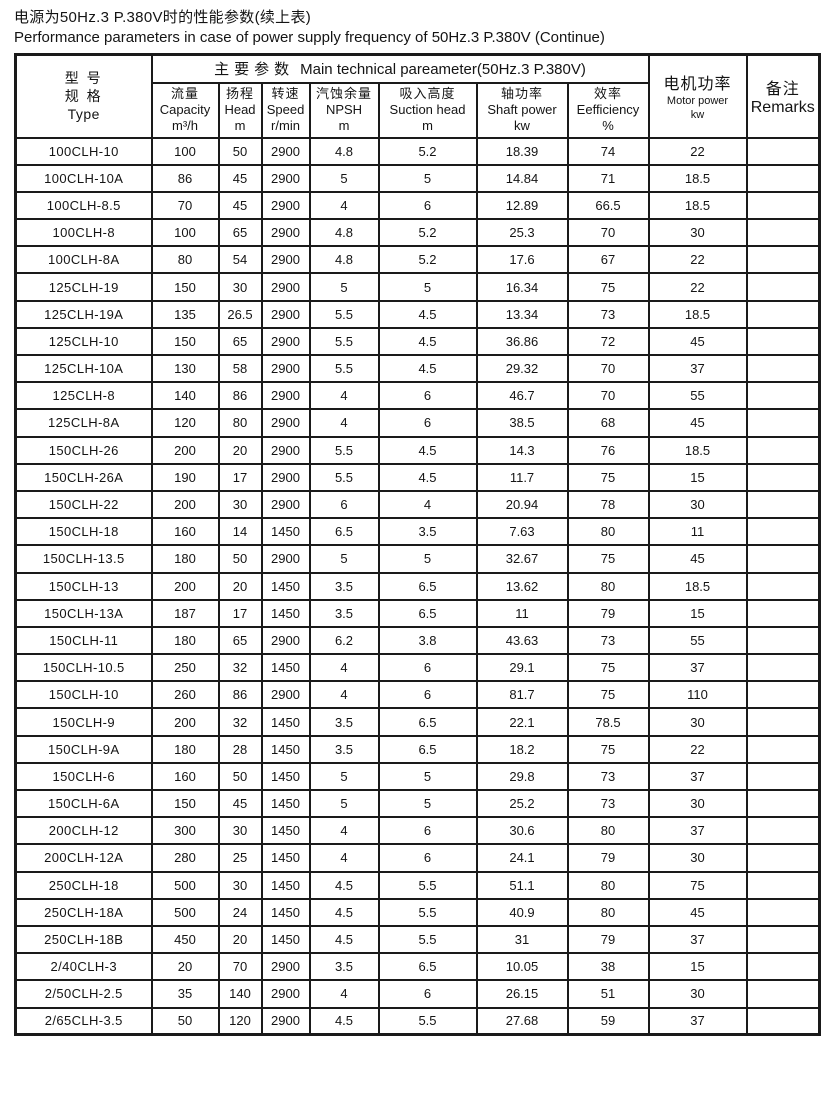 This screenshot has width=830, height=1100. What do you see at coordinates (83, 504) in the screenshot?
I see `pump-type-cell: 150CLH-22` at bounding box center [83, 504].